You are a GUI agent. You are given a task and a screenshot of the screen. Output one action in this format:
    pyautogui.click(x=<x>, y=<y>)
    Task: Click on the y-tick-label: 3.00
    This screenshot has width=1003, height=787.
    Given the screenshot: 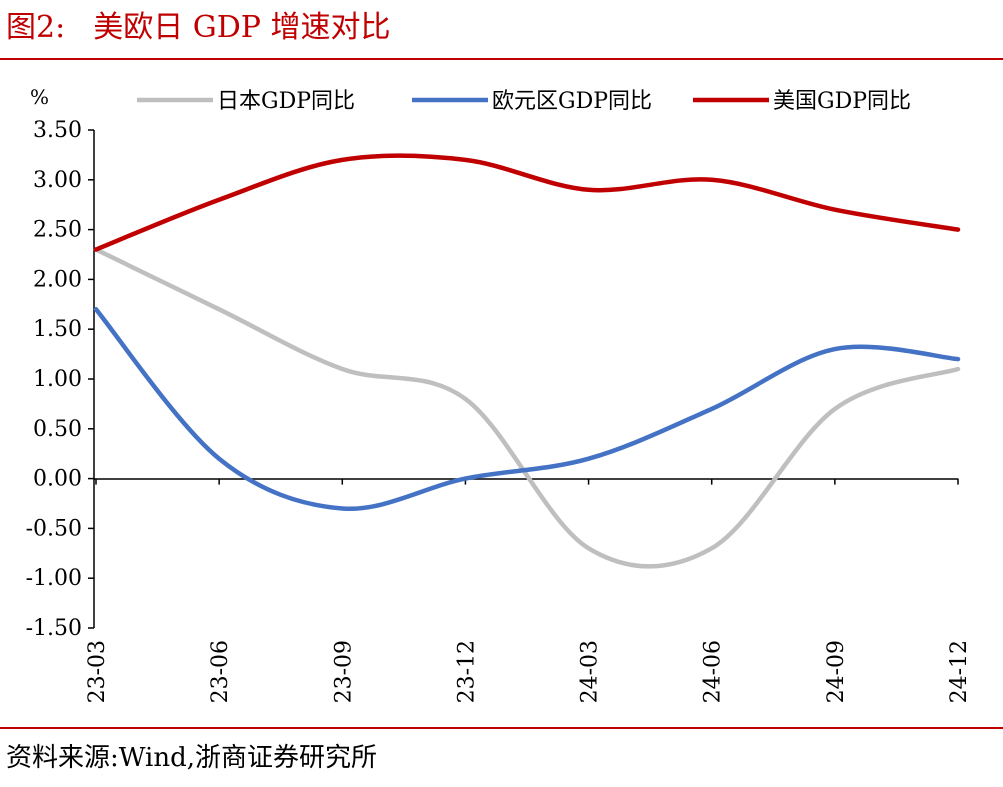 What is the action you would take?
    pyautogui.click(x=57, y=180)
    